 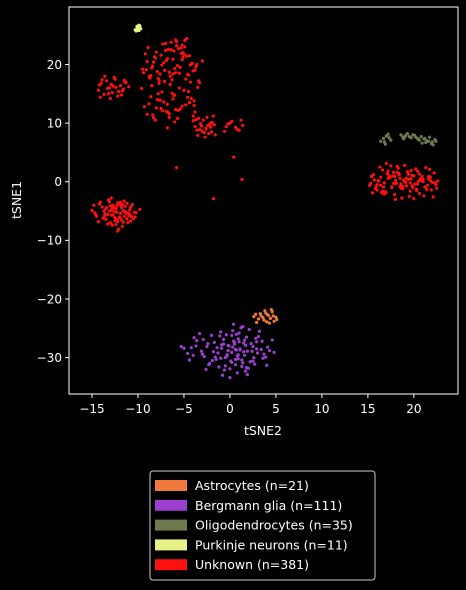 What do you see at coordinates (271, 544) in the screenshot?
I see `legend-label: Purkinje neurons (n=11)` at bounding box center [271, 544].